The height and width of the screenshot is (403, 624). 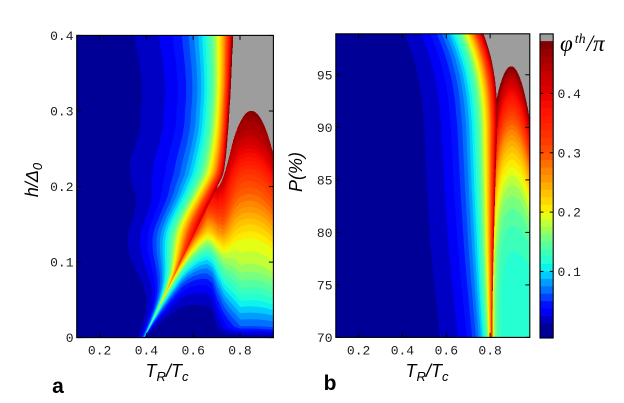 What do you see at coordinates (583, 43) in the screenshot?
I see `svg-text:φth/π: φ th/π` at bounding box center [583, 43].